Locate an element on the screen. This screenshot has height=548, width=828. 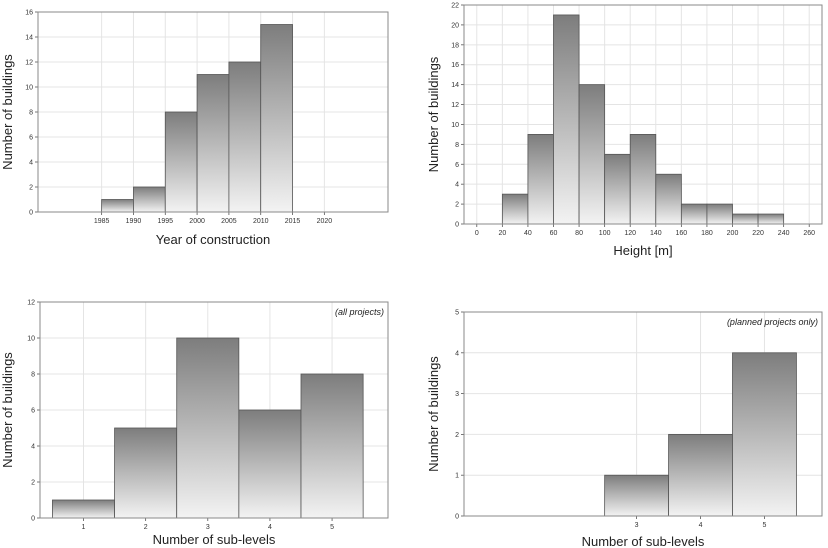
x-tick-label: 2000 is located at coordinates (197, 221).